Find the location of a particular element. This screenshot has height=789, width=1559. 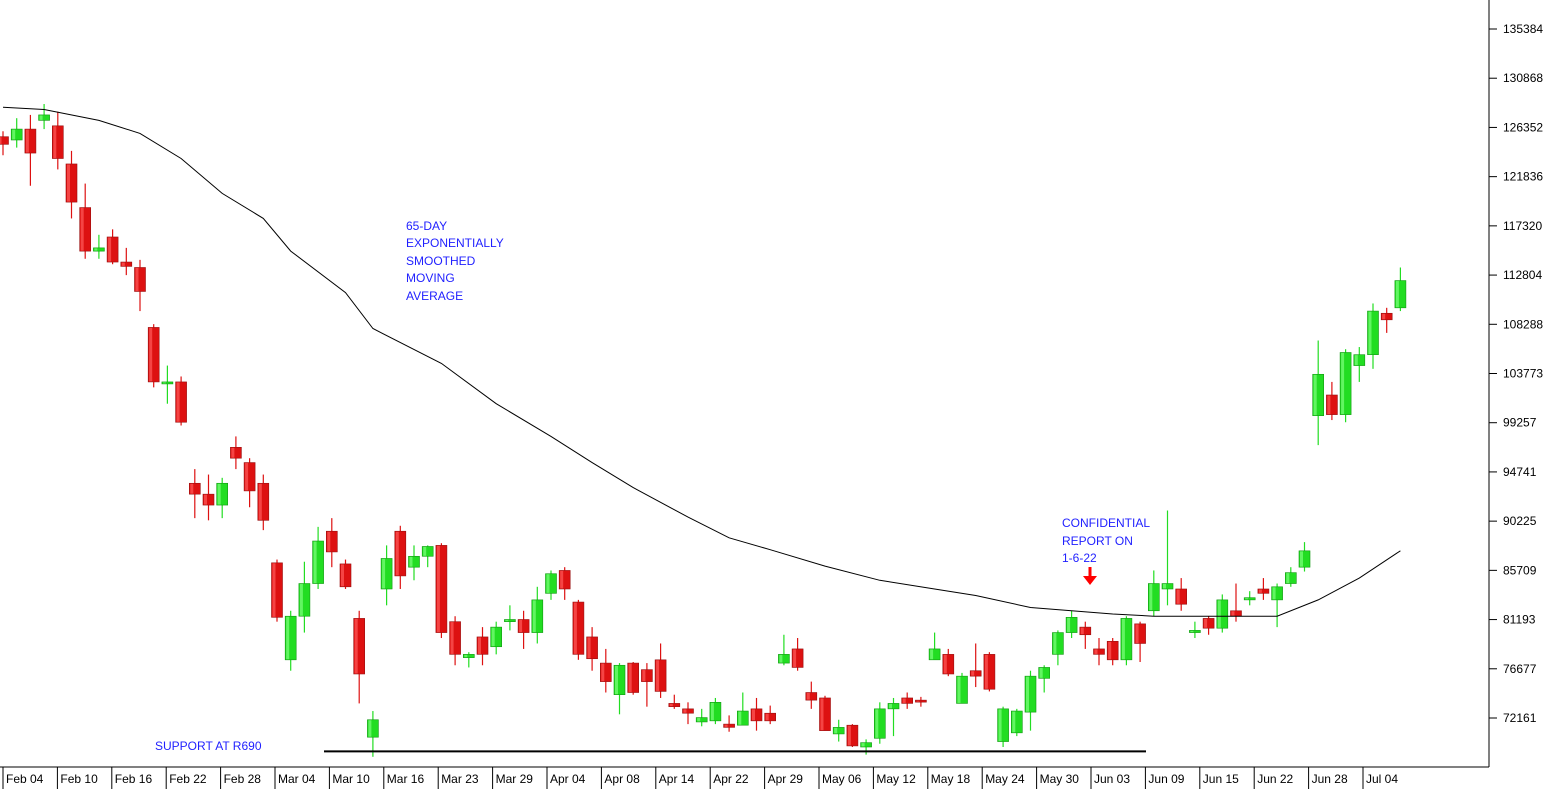

x-tick-label: May 12 is located at coordinates (896, 779).